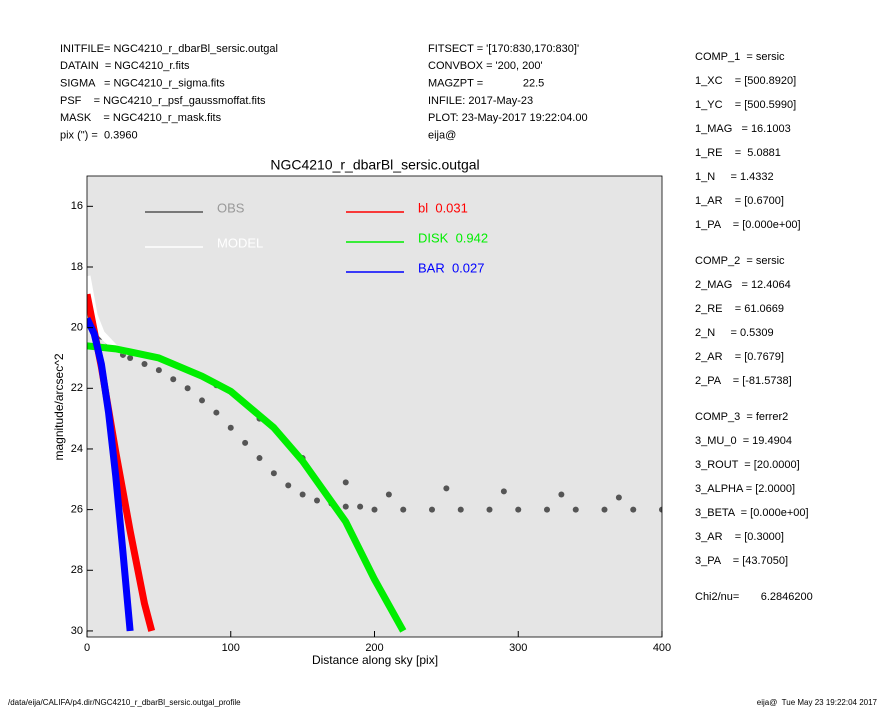  Describe the element at coordinates (453, 237) in the screenshot. I see `legend-label: DISK 0.942` at that location.